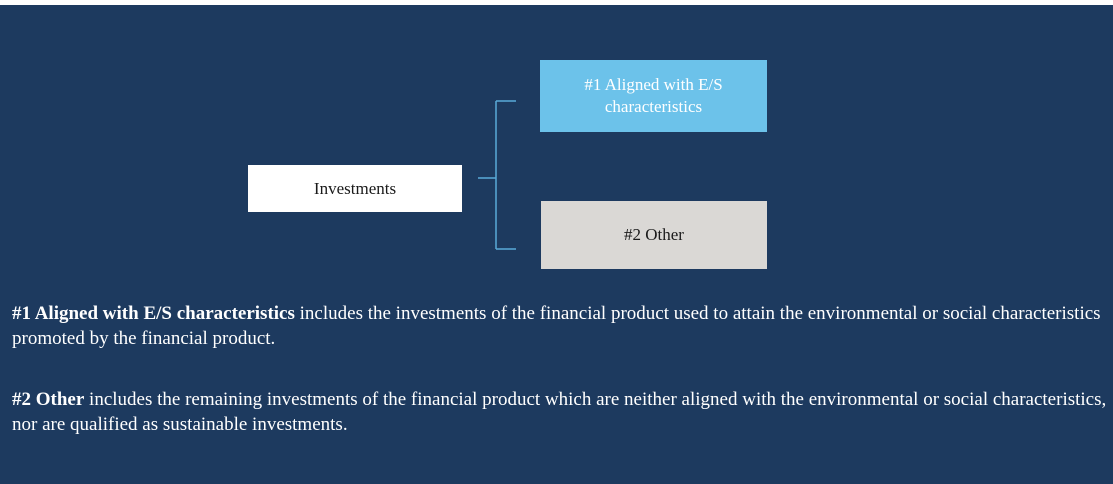 The height and width of the screenshot is (484, 1113). What do you see at coordinates (497, 175) in the screenshot?
I see `connectors` at bounding box center [497, 175].